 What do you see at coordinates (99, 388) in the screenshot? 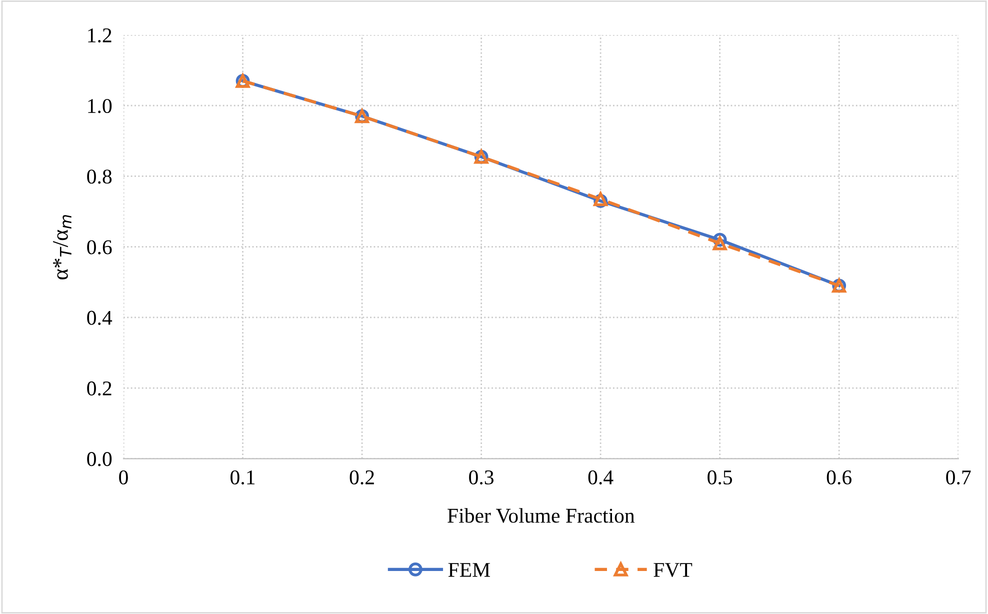
I see `y-tick-label: 0.2` at bounding box center [99, 388].